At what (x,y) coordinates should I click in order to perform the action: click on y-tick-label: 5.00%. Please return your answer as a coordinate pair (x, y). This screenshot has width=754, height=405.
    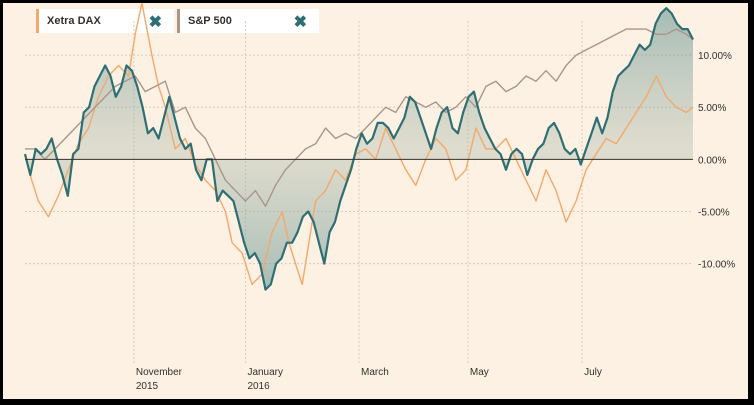
    Looking at the image, I should click on (712, 108).